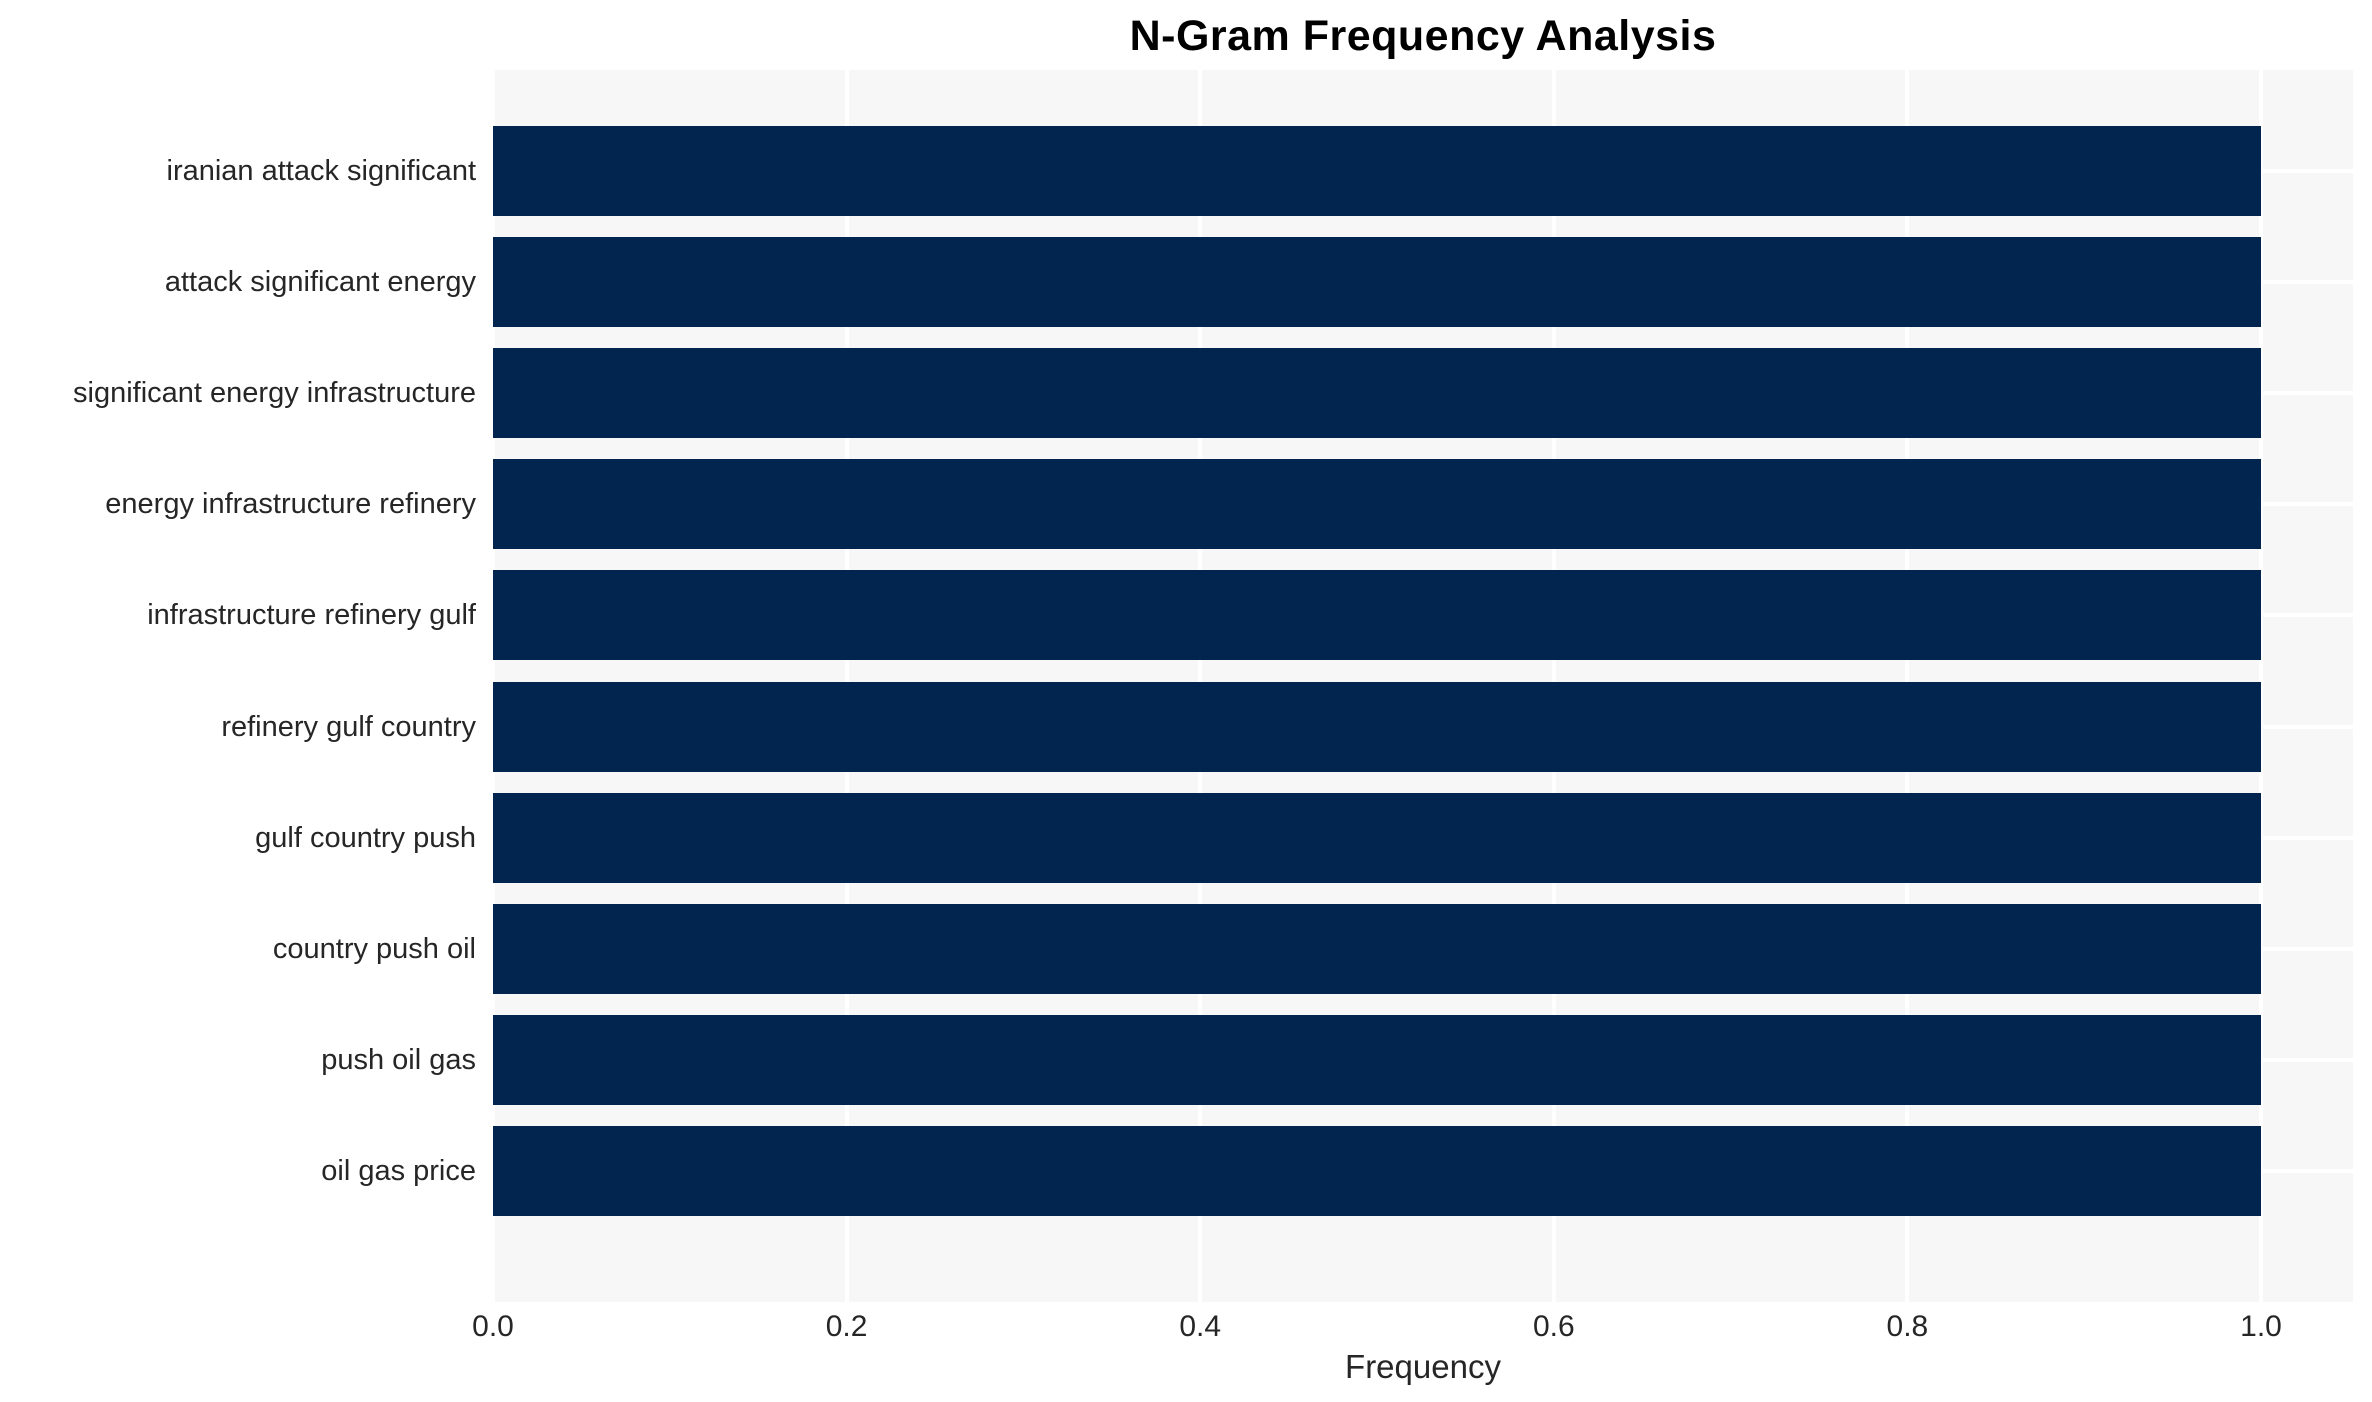 Image resolution: width=2372 pixels, height=1402 pixels. I want to click on x-tick-label: 0.4, so click(1200, 1326).